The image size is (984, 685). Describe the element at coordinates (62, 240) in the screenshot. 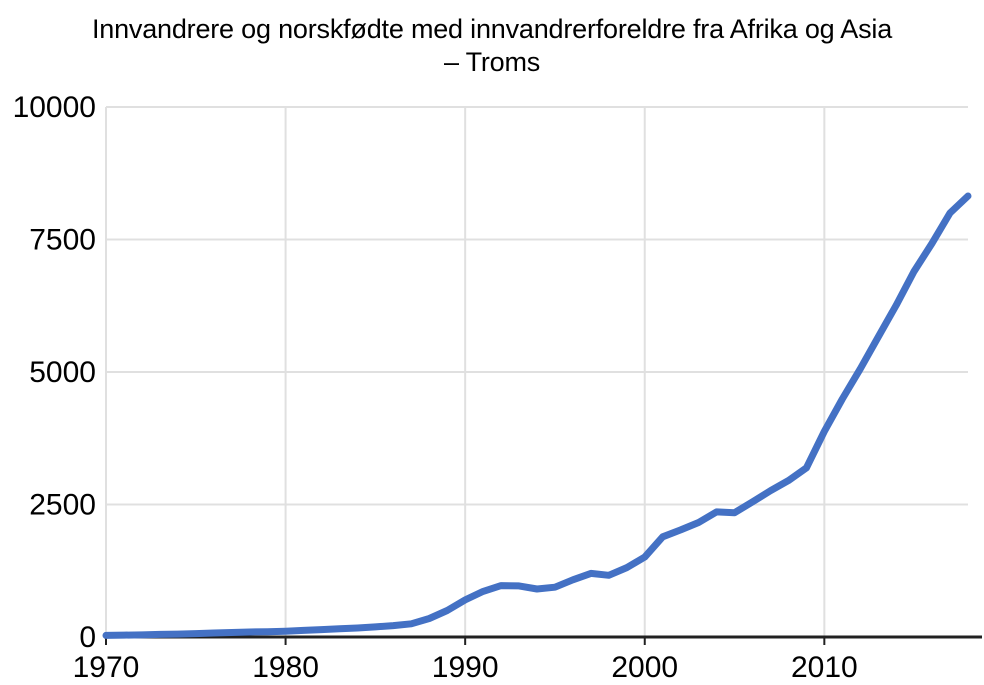

I see `y-axis-tick-label: 7500` at that location.